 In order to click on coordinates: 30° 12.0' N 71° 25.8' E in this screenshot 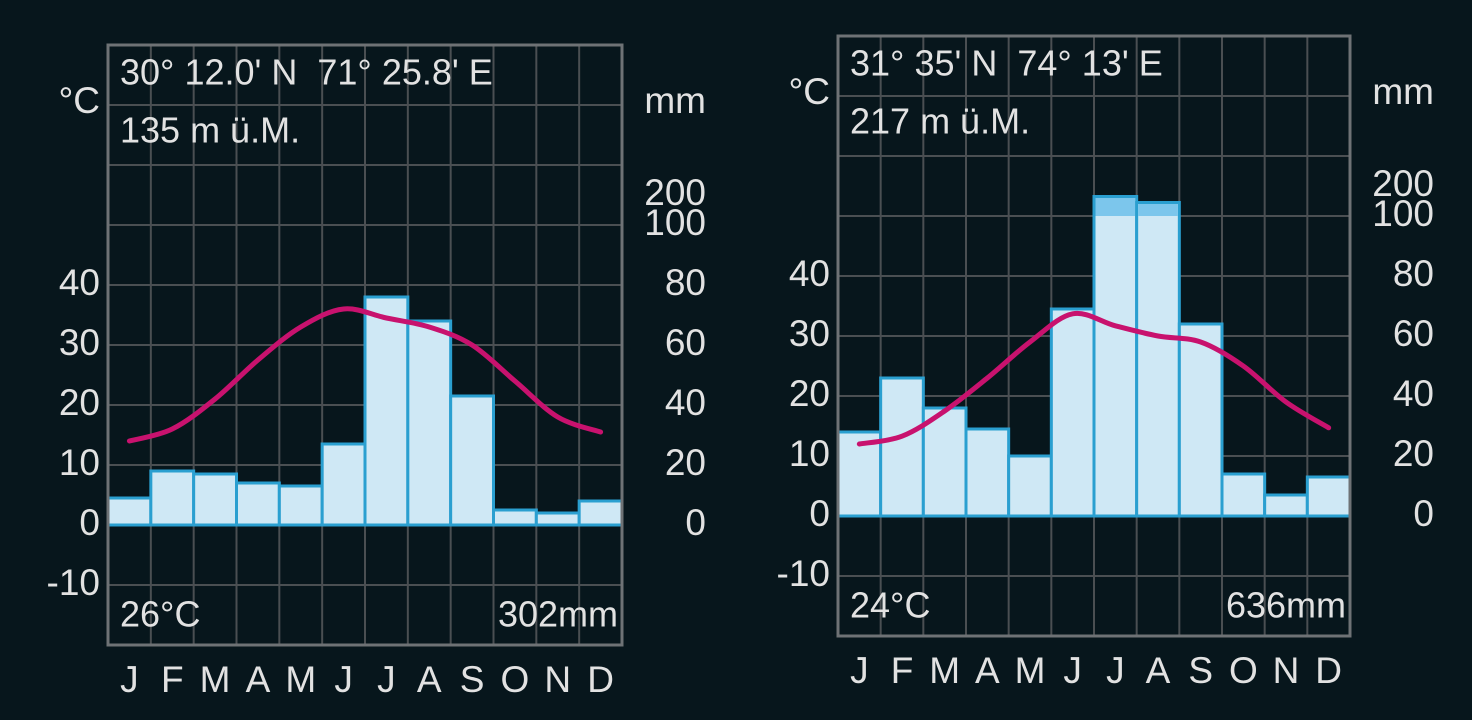, I will do `click(306, 72)`.